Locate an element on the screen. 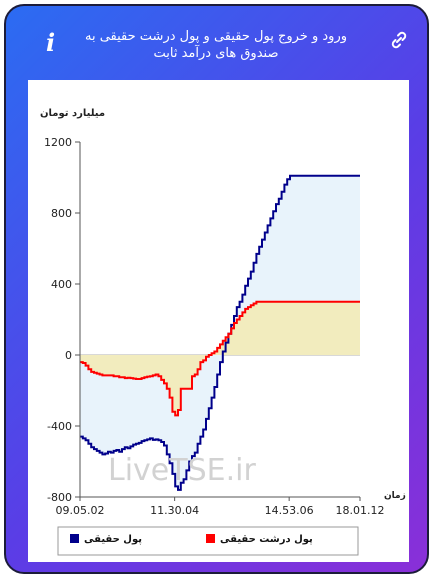 This screenshot has width=433, height=574. legend: پول درشت حقیقی پول حقیقی is located at coordinates (208, 541).